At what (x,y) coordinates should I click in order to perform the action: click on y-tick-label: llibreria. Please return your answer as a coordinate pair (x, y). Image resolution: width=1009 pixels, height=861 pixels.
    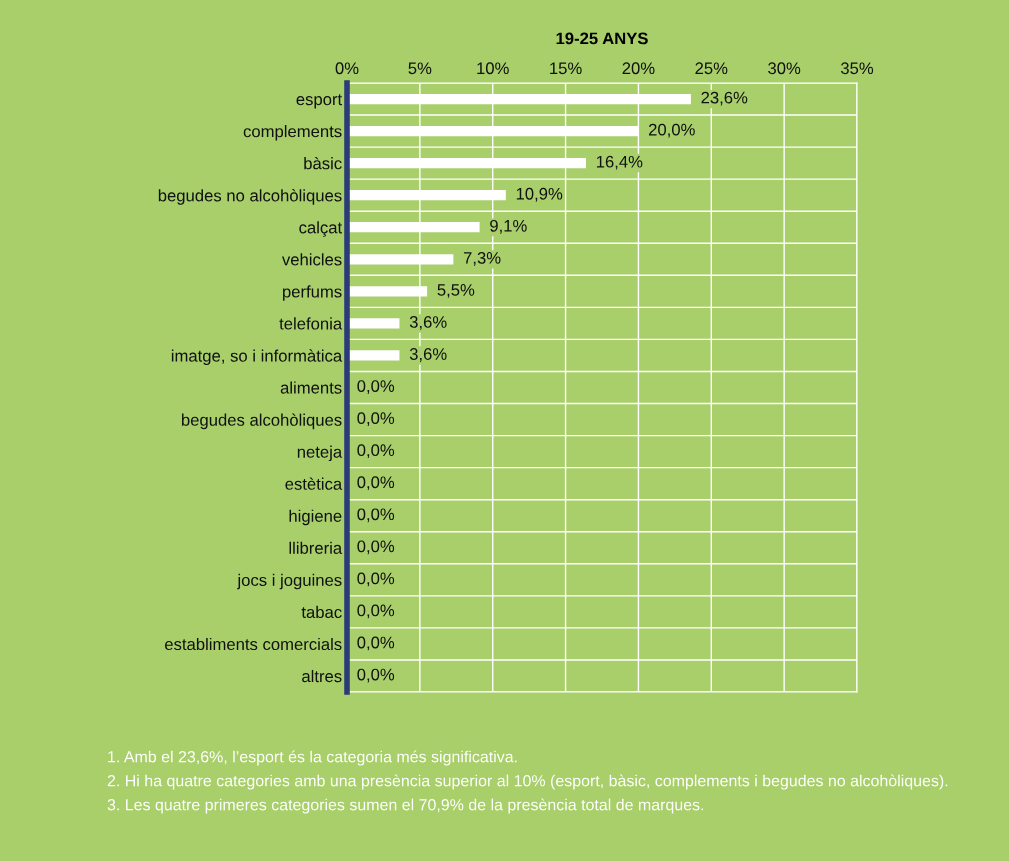
    Looking at the image, I should click on (316, 547).